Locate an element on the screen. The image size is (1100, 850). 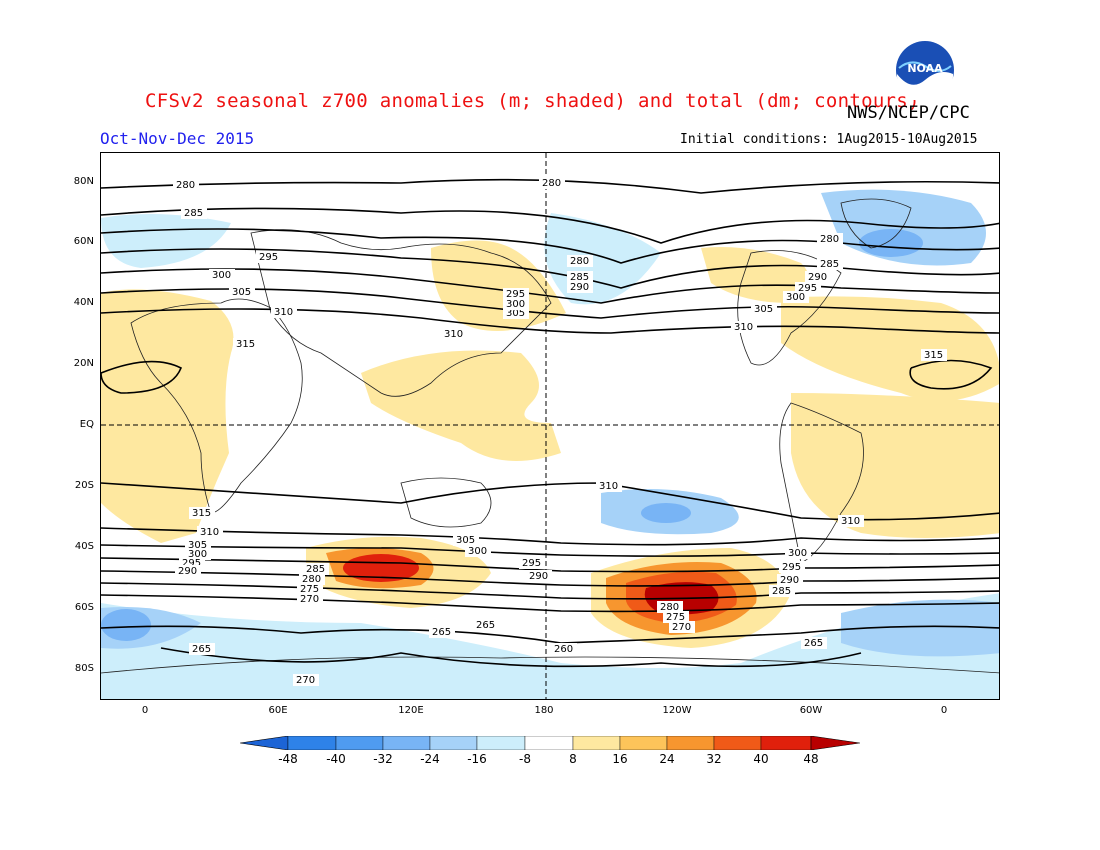
lat-label-60n: 60N is located at coordinates (83, 241).